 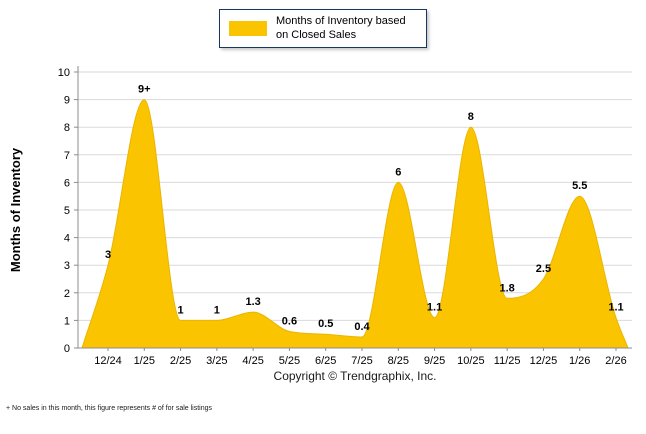 I want to click on x-tick-label: 11/25, so click(x=507, y=361).